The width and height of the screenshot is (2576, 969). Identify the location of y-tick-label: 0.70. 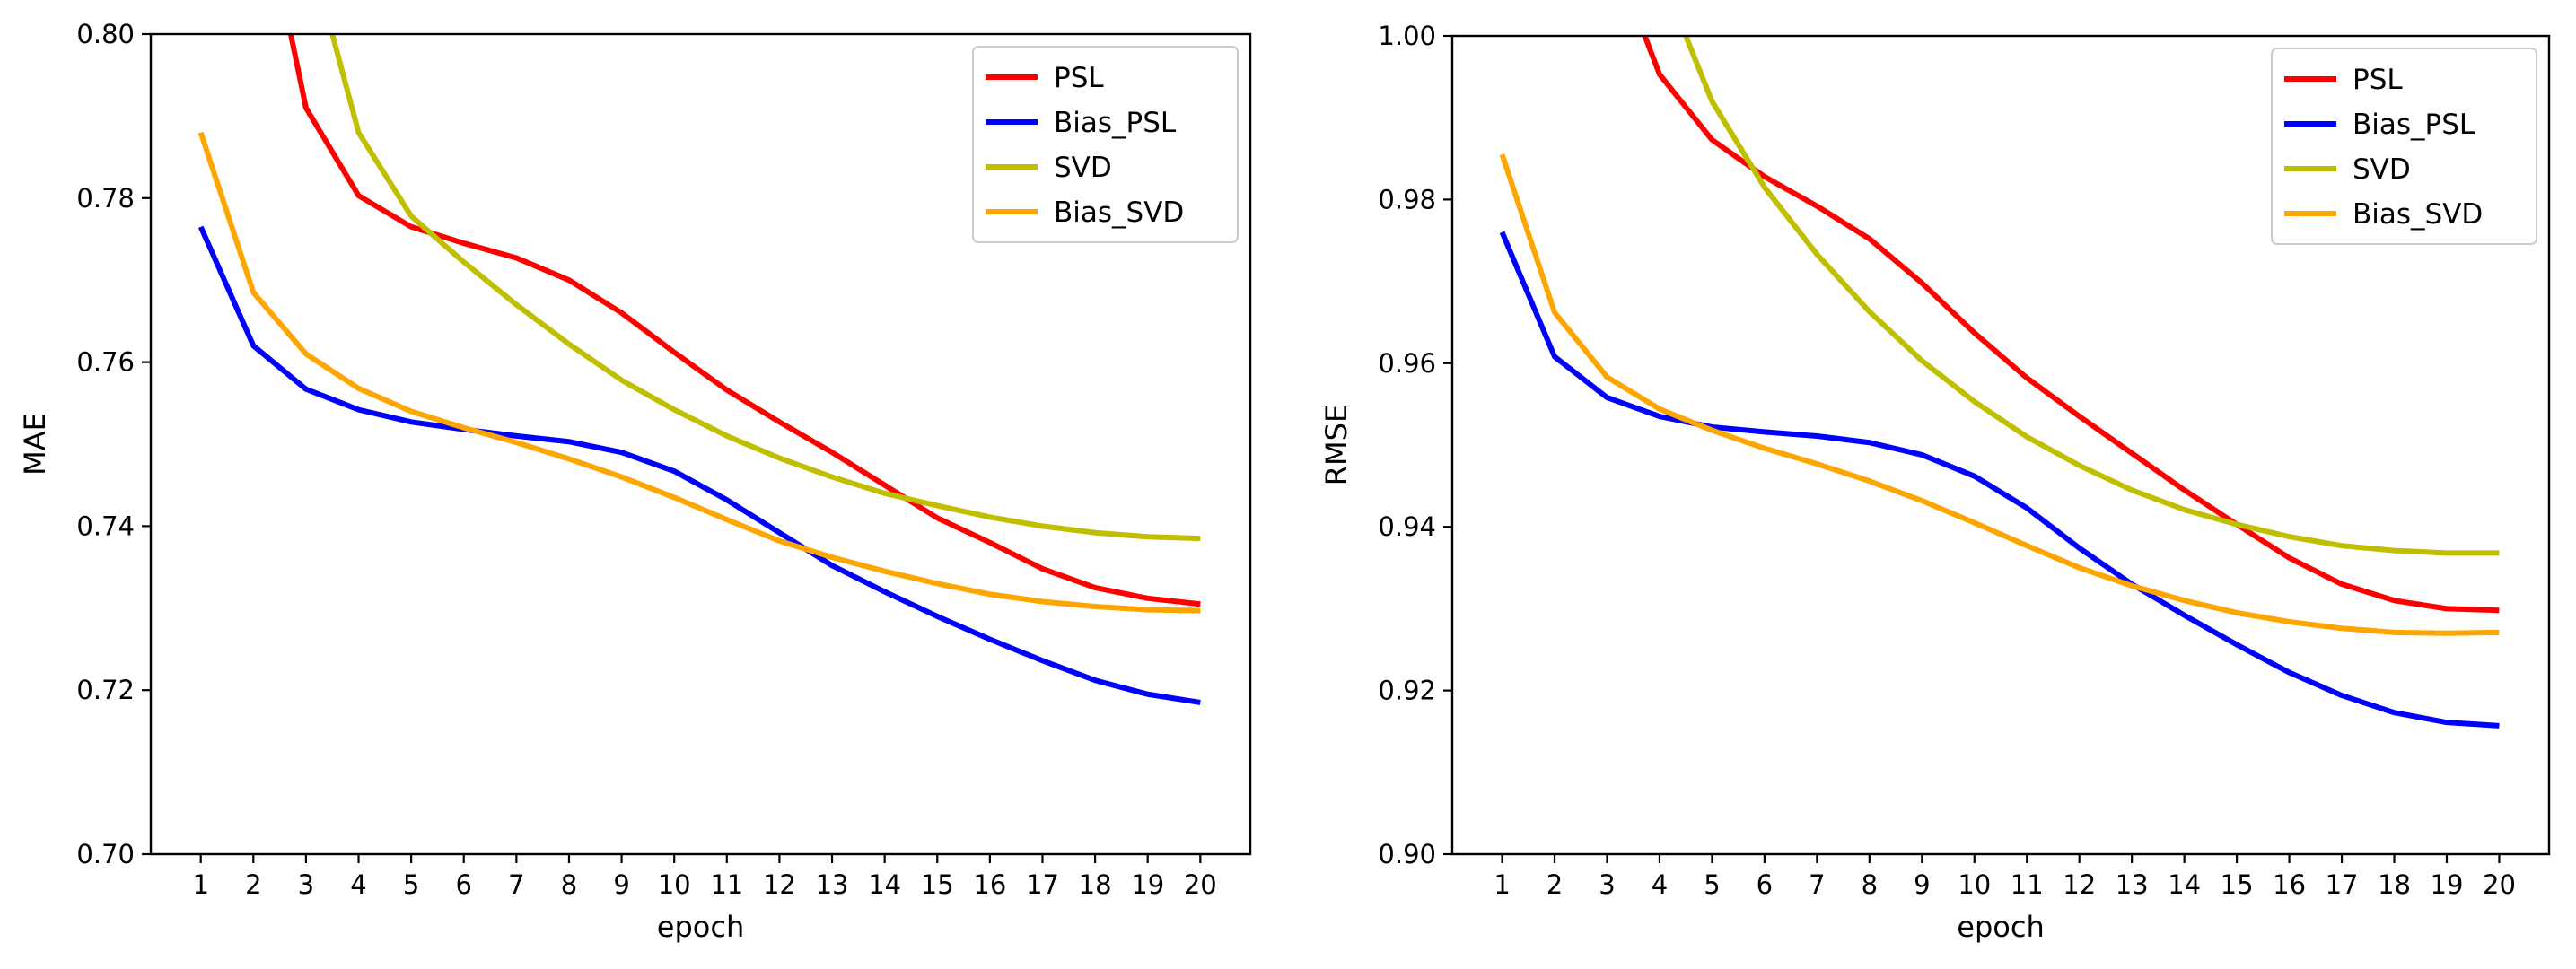
(105, 854).